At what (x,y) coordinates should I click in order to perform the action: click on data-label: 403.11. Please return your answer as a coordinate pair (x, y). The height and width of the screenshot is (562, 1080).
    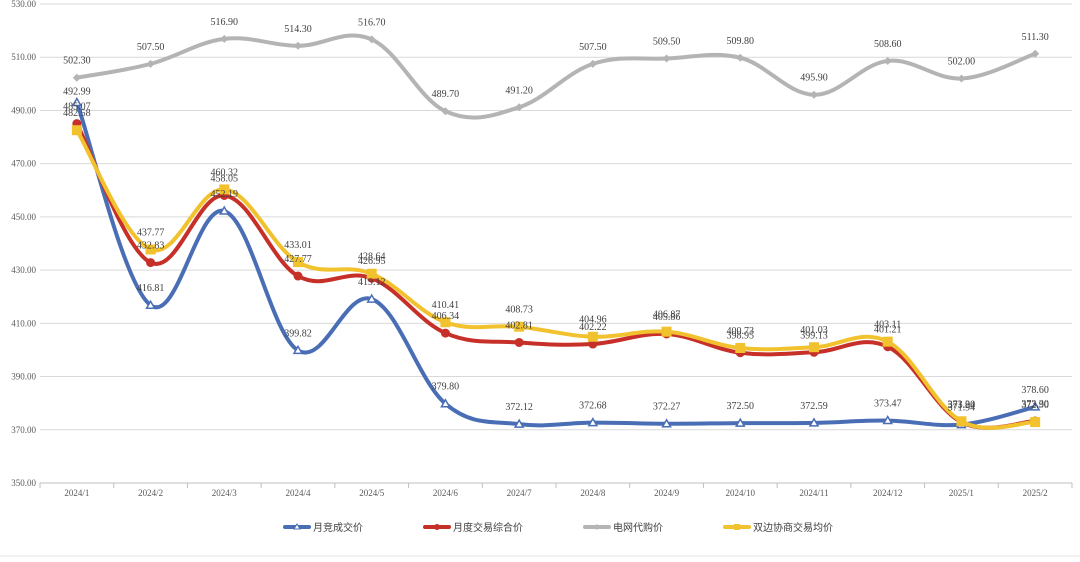
    Looking at the image, I should click on (887, 325).